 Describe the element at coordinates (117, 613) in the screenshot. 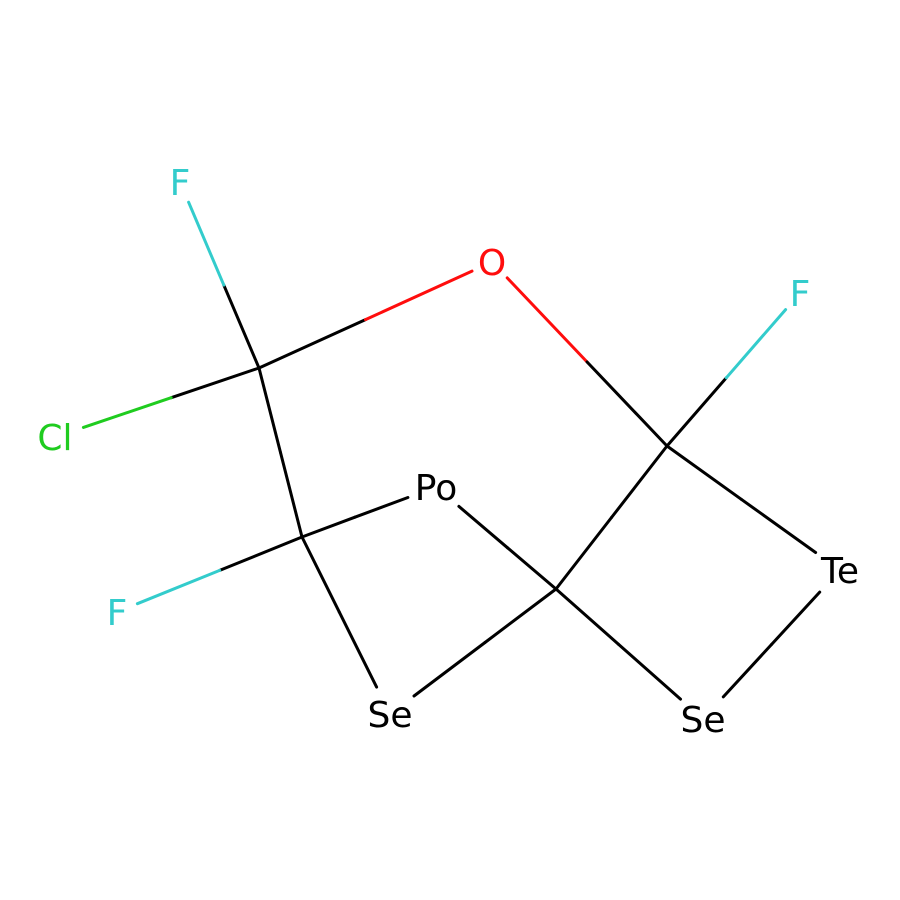

I see `atom-label-f3: F` at that location.